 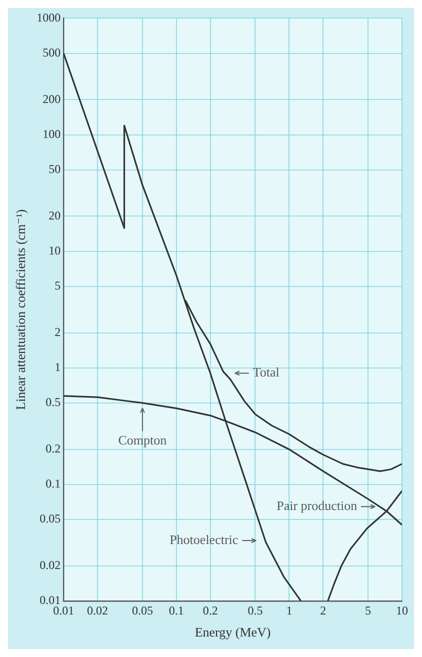 What do you see at coordinates (51, 52) in the screenshot?
I see `y-tick-label: 500` at bounding box center [51, 52].